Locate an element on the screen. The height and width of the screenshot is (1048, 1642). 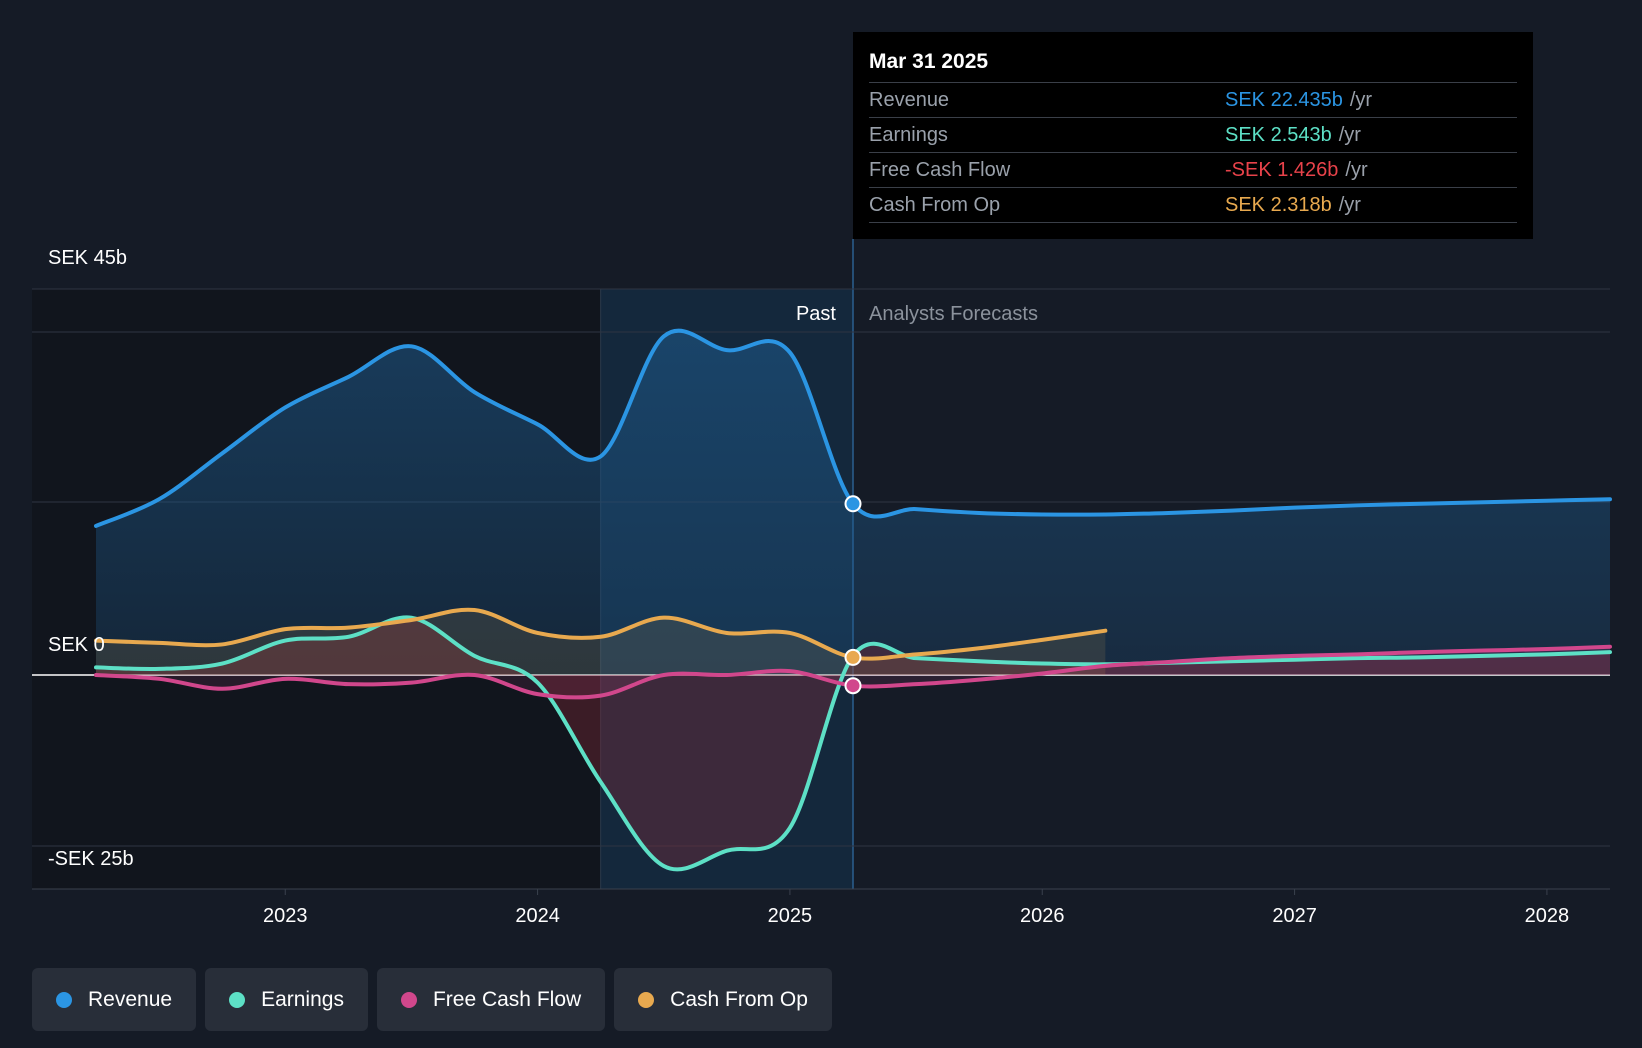
marker-revenue is located at coordinates (853, 504).